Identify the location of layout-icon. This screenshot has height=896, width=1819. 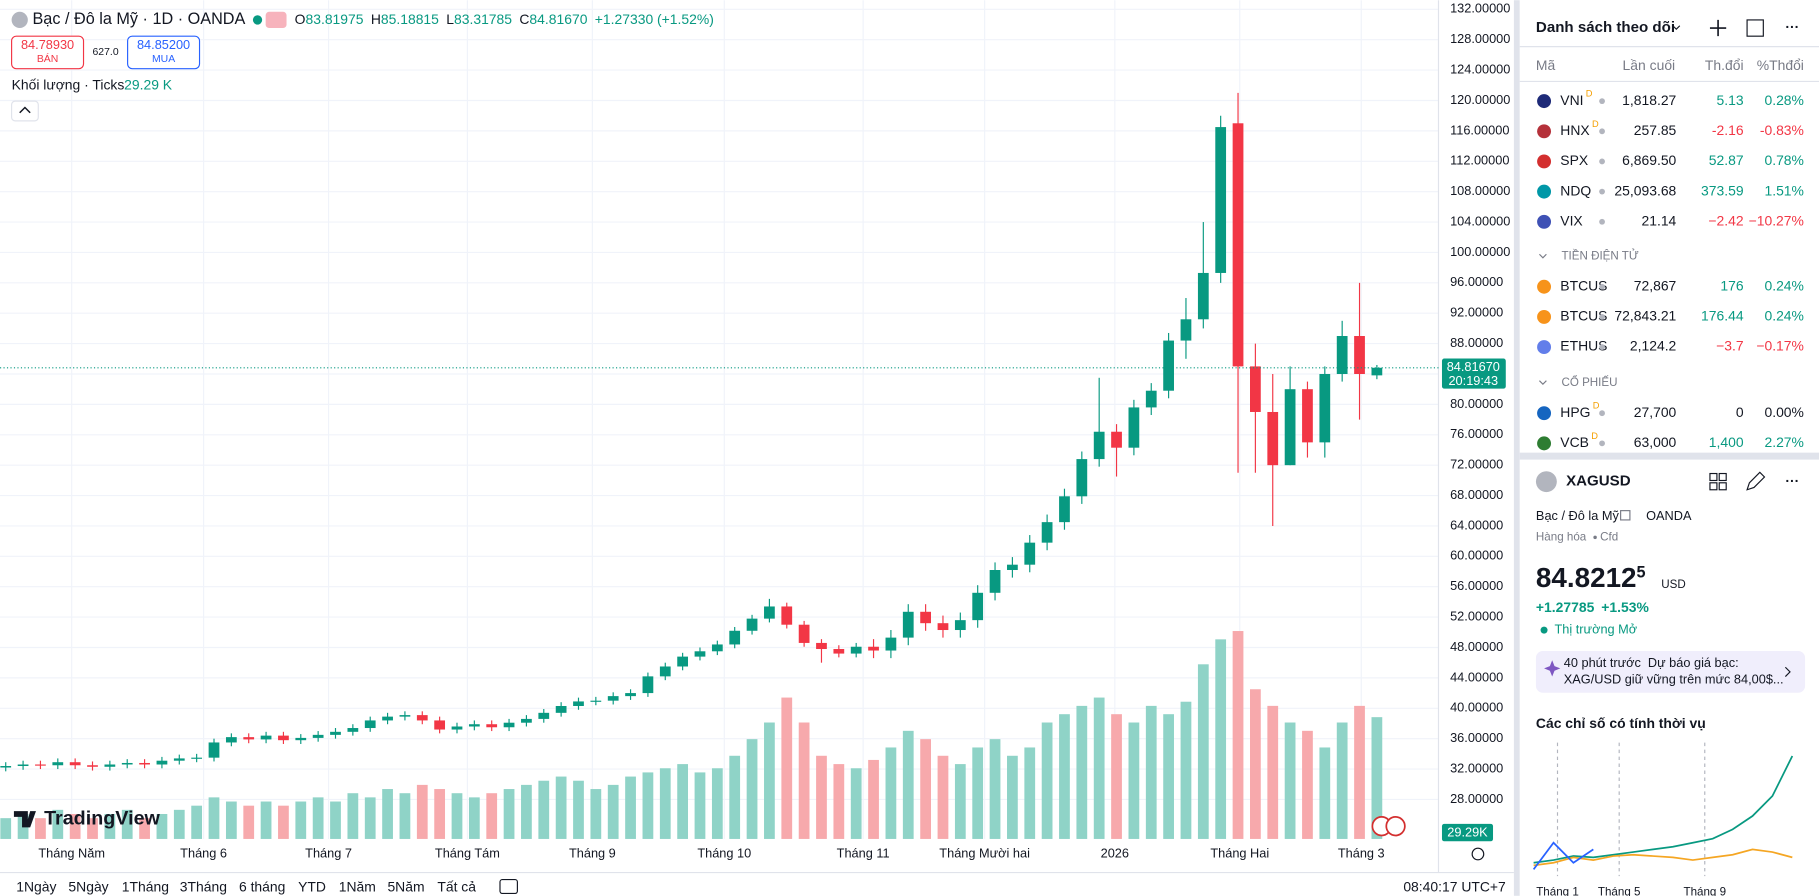
(1755, 28).